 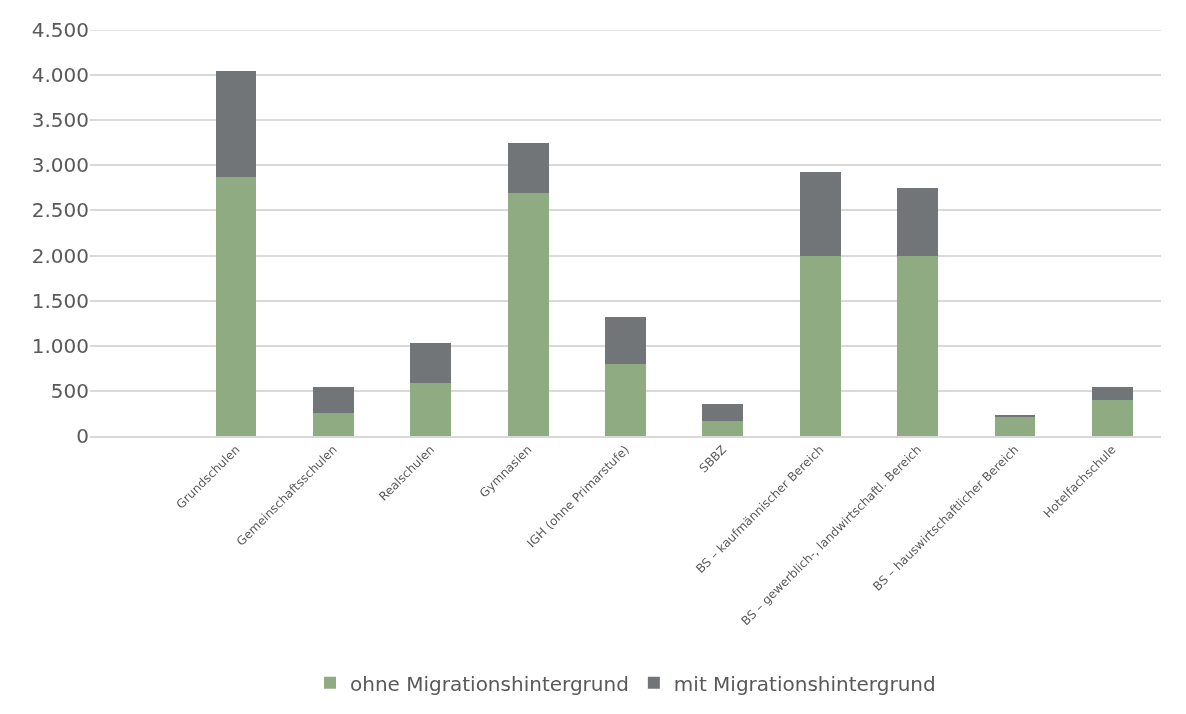 What do you see at coordinates (489, 683) in the screenshot?
I see `legend-label: ohne Migrationshintergrund` at bounding box center [489, 683].